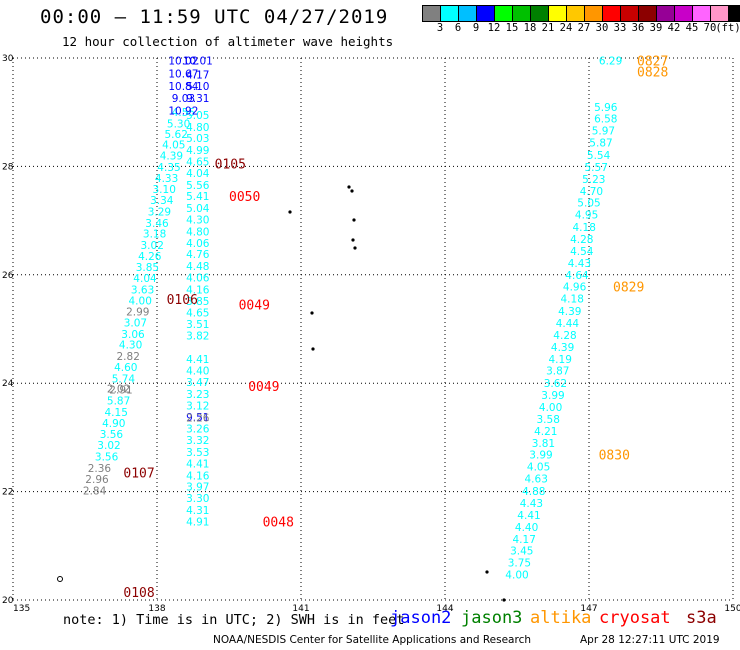 This screenshot has width=740, height=650. What do you see at coordinates (97, 480) in the screenshot?
I see `wave-height-value: 2.96` at bounding box center [97, 480].